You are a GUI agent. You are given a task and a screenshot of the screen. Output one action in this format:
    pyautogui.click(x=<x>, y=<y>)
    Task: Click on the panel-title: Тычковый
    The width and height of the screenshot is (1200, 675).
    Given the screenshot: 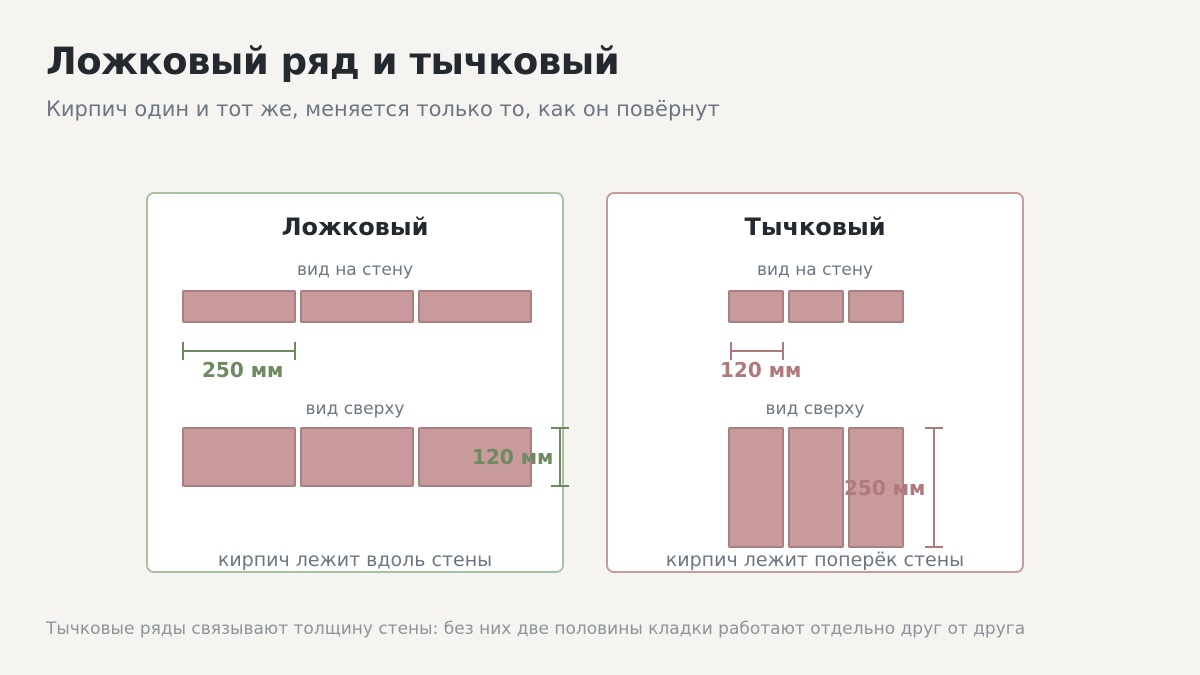 What is the action you would take?
    pyautogui.click(x=815, y=227)
    